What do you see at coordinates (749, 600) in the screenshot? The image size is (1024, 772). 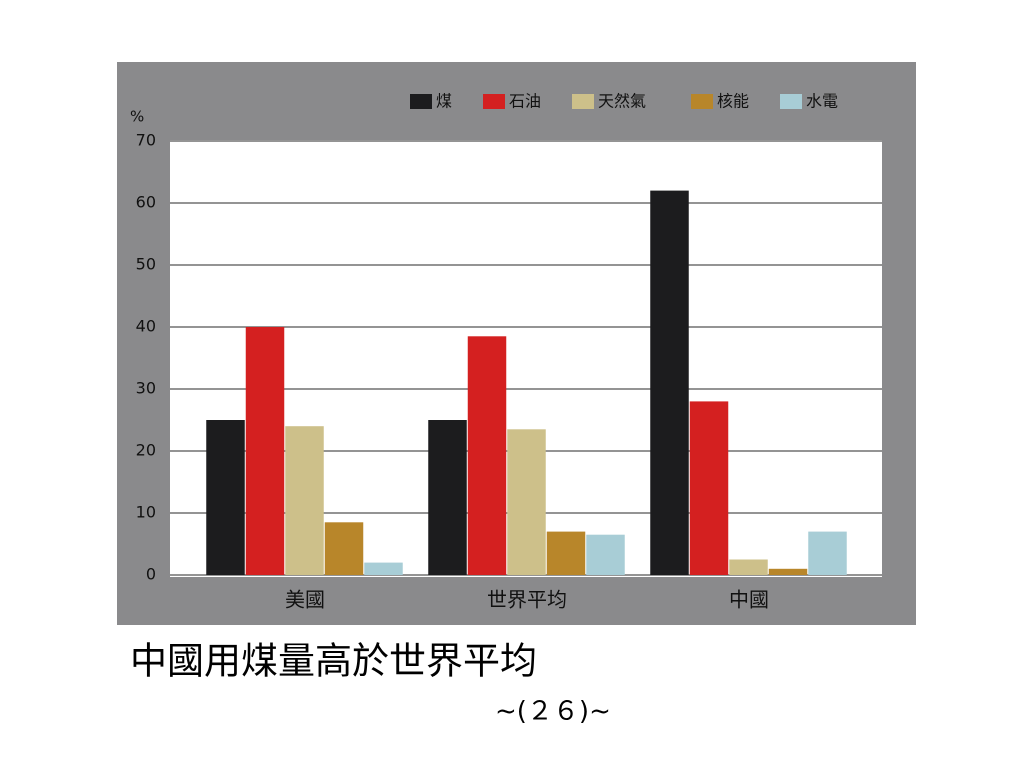 I see `x-tick-label: 中國` at bounding box center [749, 600].